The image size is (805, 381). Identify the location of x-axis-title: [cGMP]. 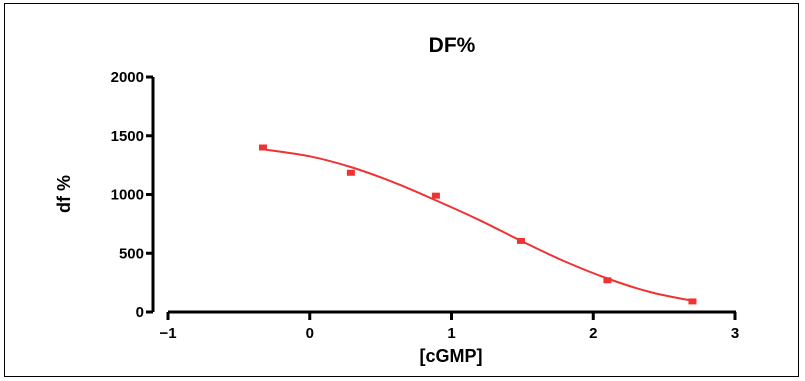
(451, 356).